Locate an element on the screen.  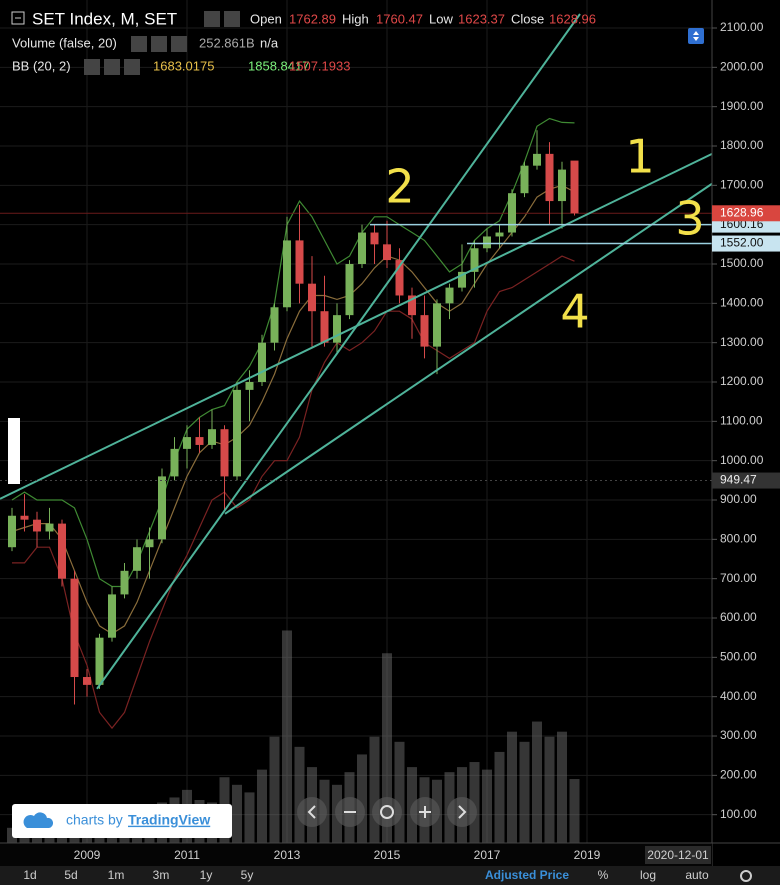
watermark-box is located at coordinates (122, 821).